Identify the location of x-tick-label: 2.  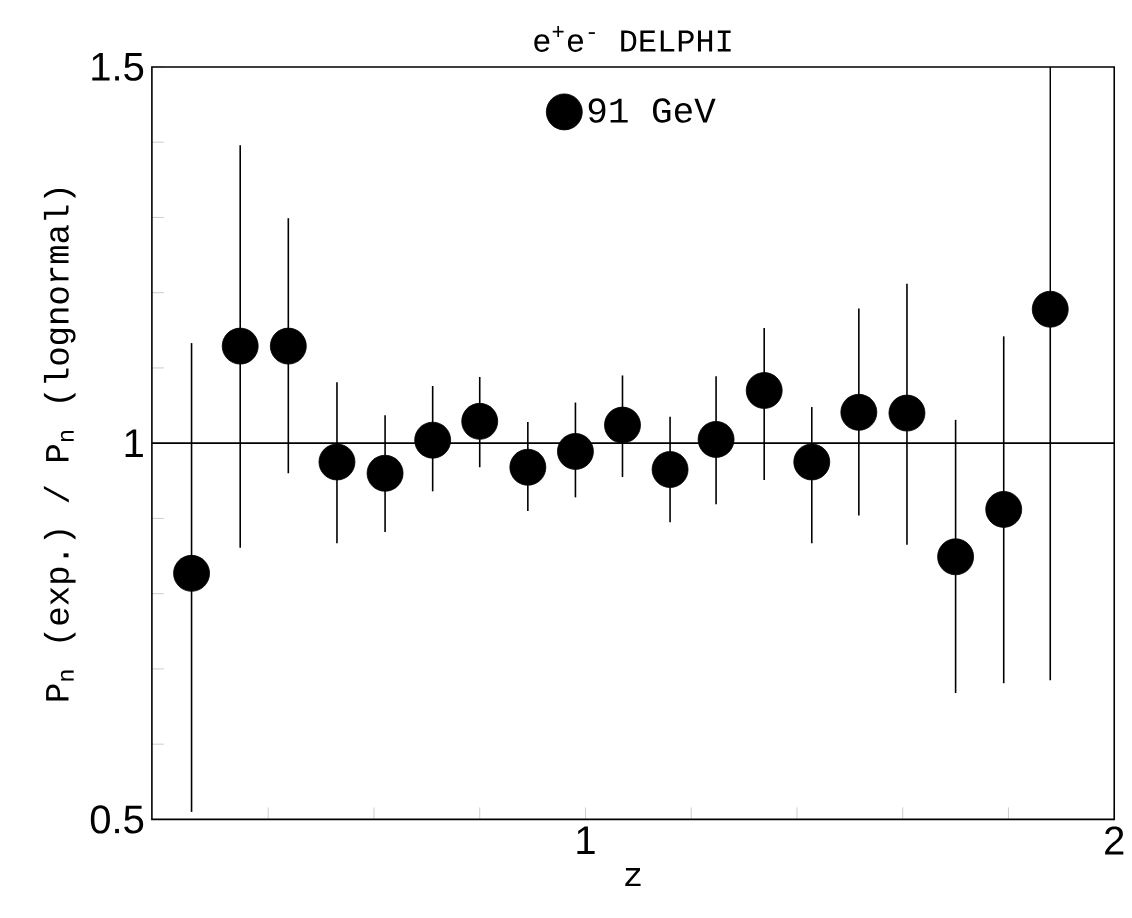
(1114, 840).